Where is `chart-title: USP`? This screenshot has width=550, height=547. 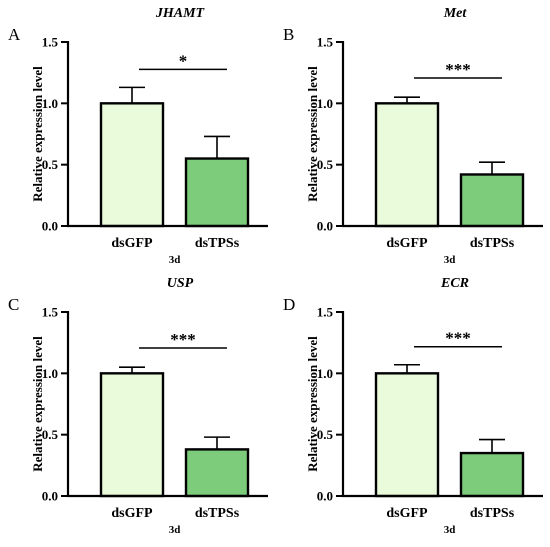 chart-title: USP is located at coordinates (180, 283).